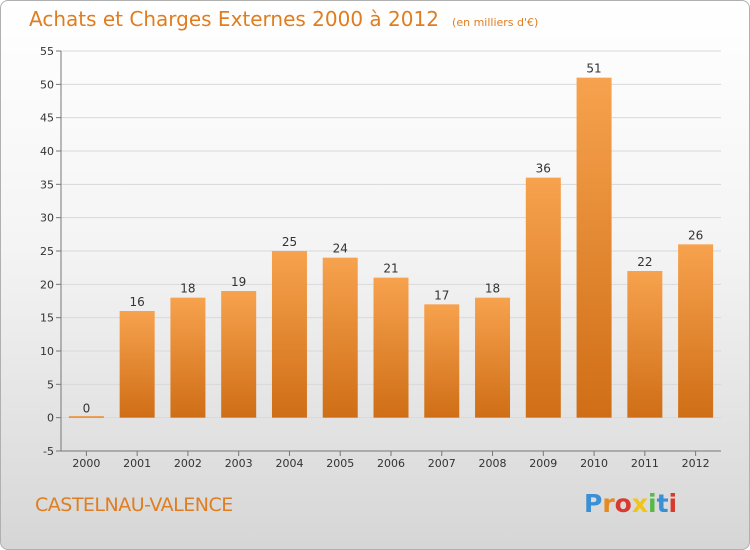  Describe the element at coordinates (47, 84) in the screenshot. I see `y-tick-label: 50` at that location.